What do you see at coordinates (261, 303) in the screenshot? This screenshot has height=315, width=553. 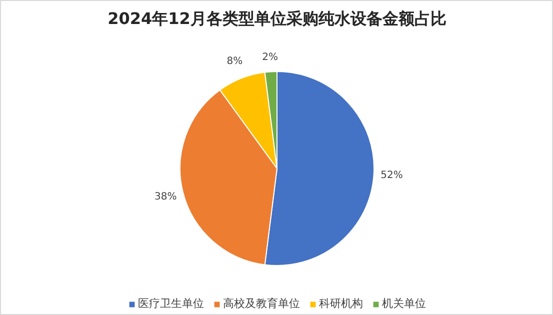 I see `legend-label: 高校及教育单位` at bounding box center [261, 303].